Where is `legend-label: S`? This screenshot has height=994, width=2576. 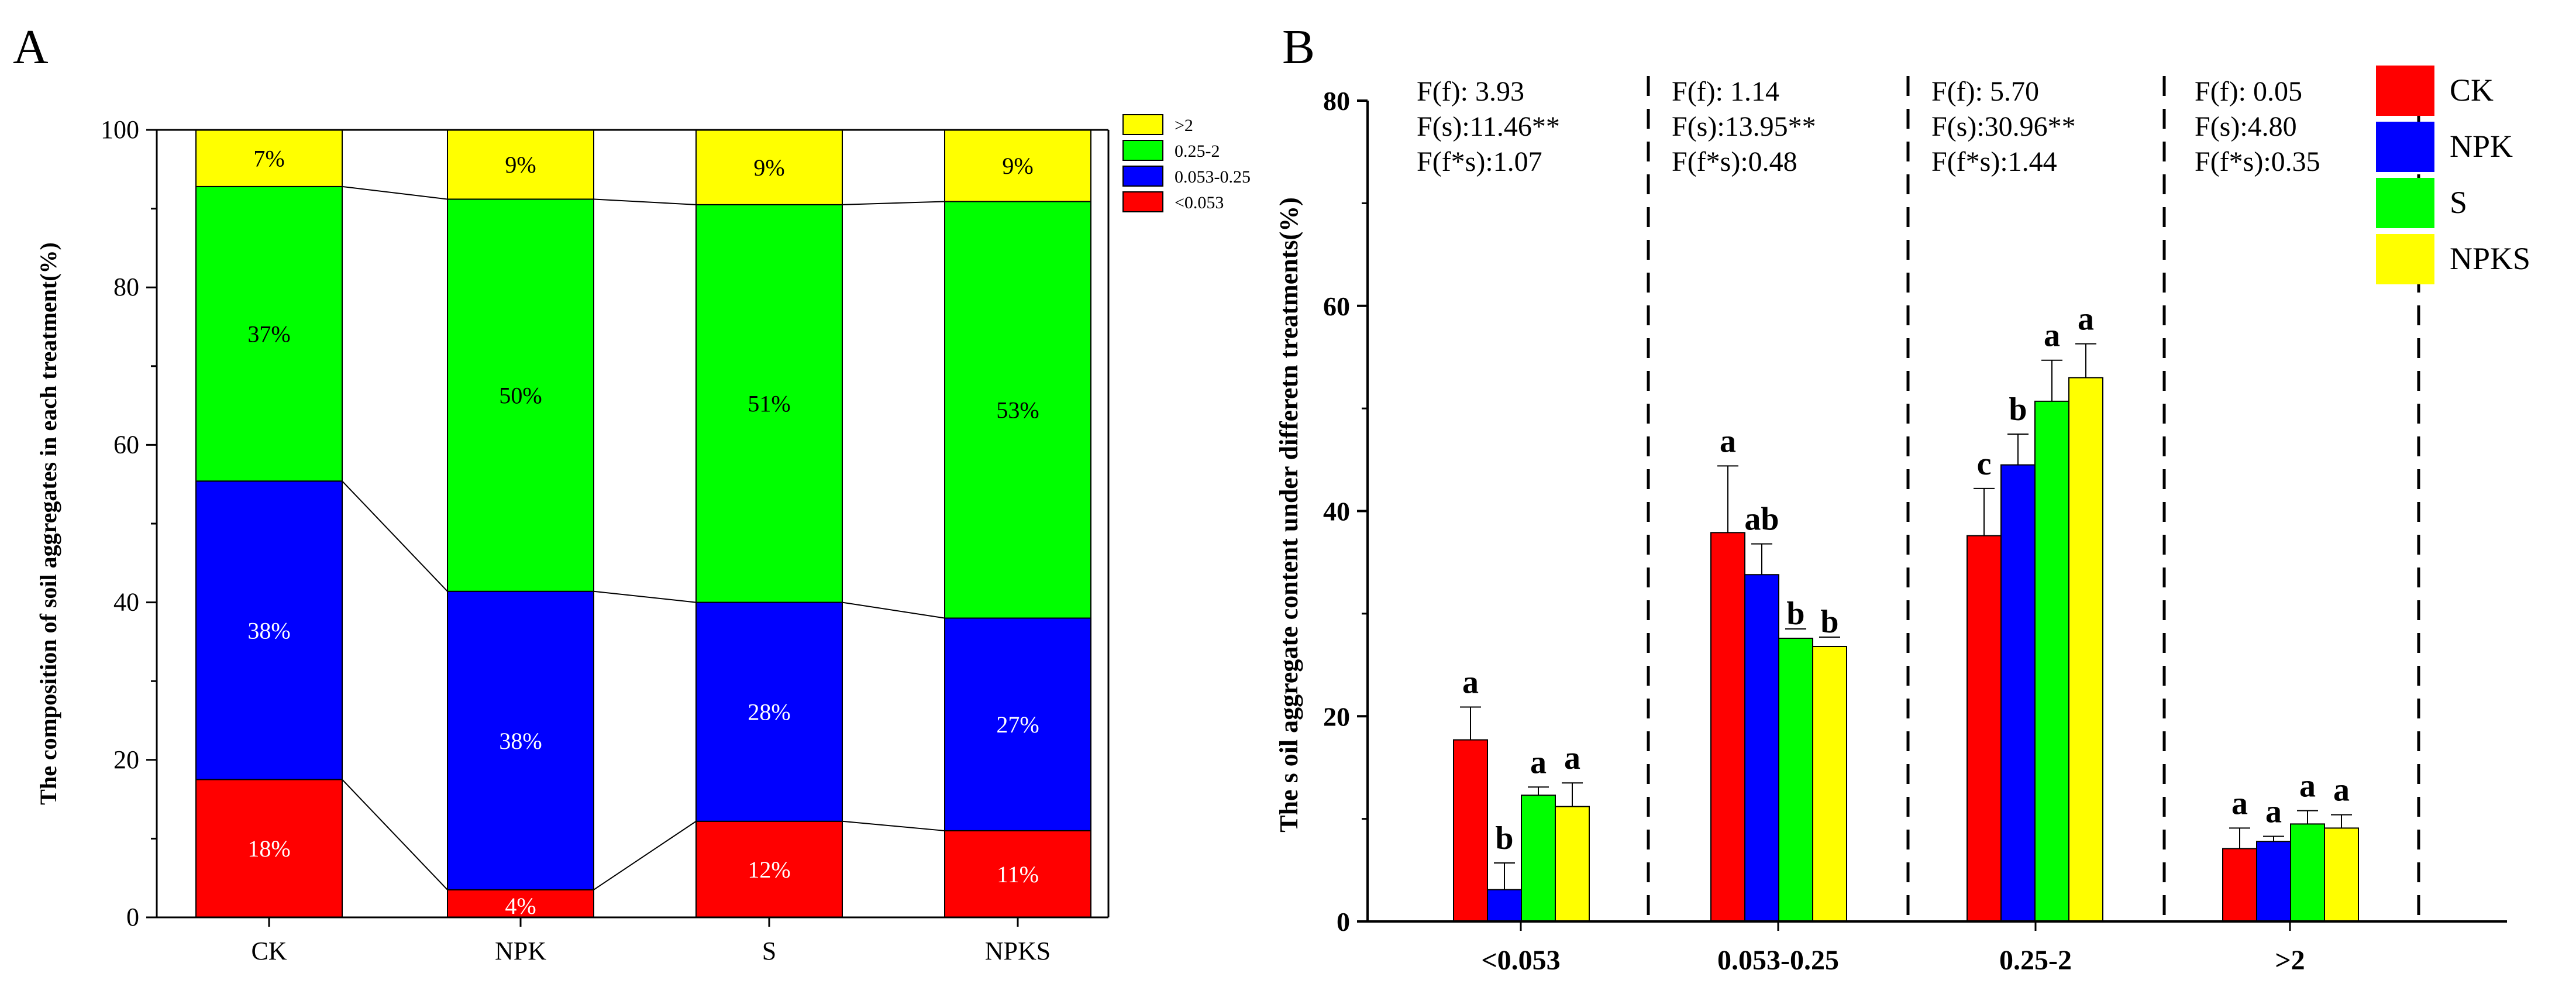 legend-label: S is located at coordinates (2458, 202).